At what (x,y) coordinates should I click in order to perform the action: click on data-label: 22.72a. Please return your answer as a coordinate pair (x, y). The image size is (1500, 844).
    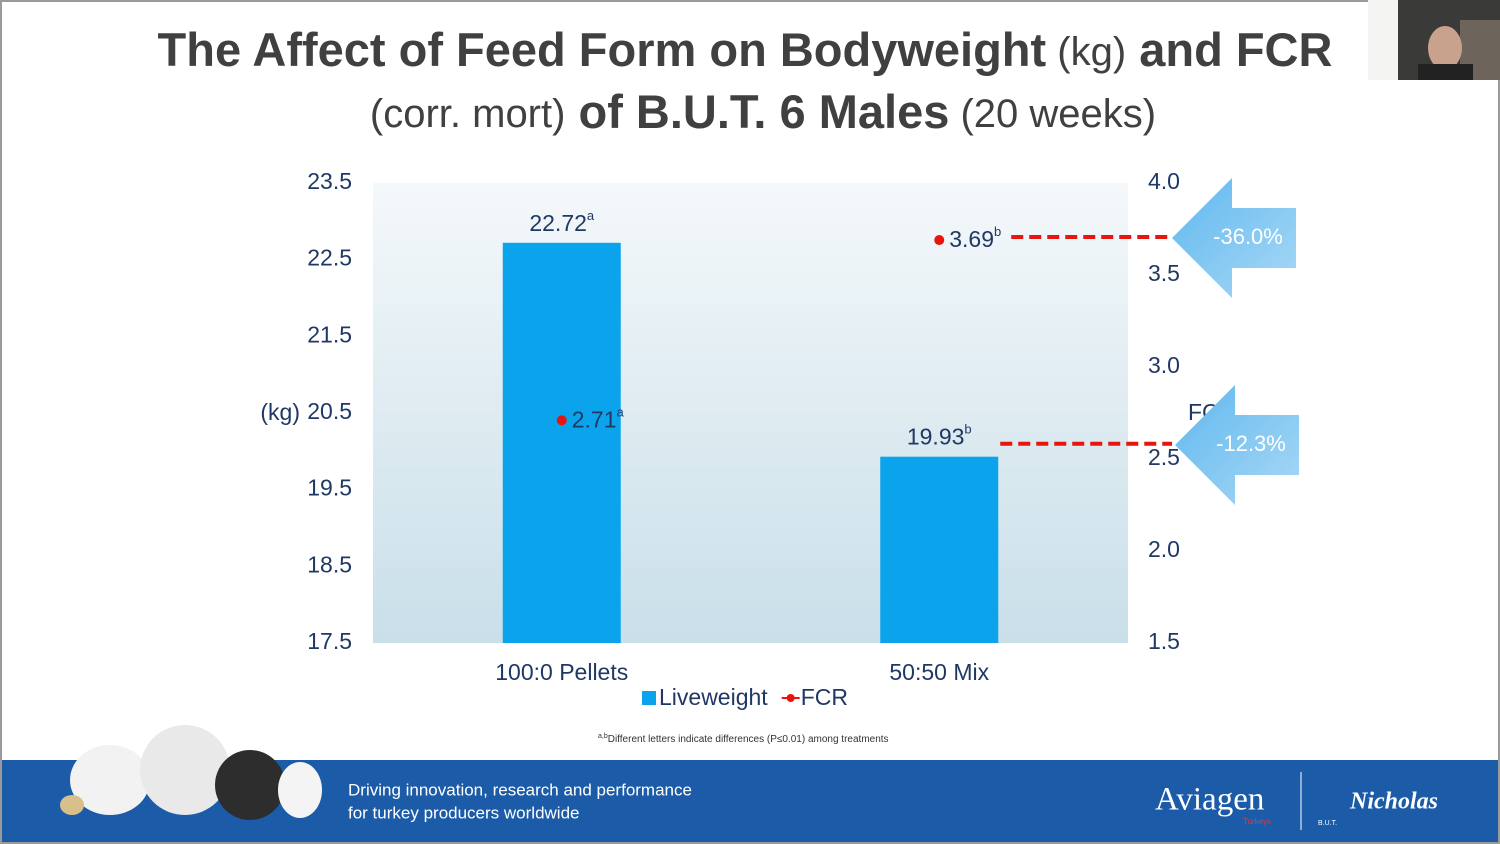
    Looking at the image, I should click on (562, 222).